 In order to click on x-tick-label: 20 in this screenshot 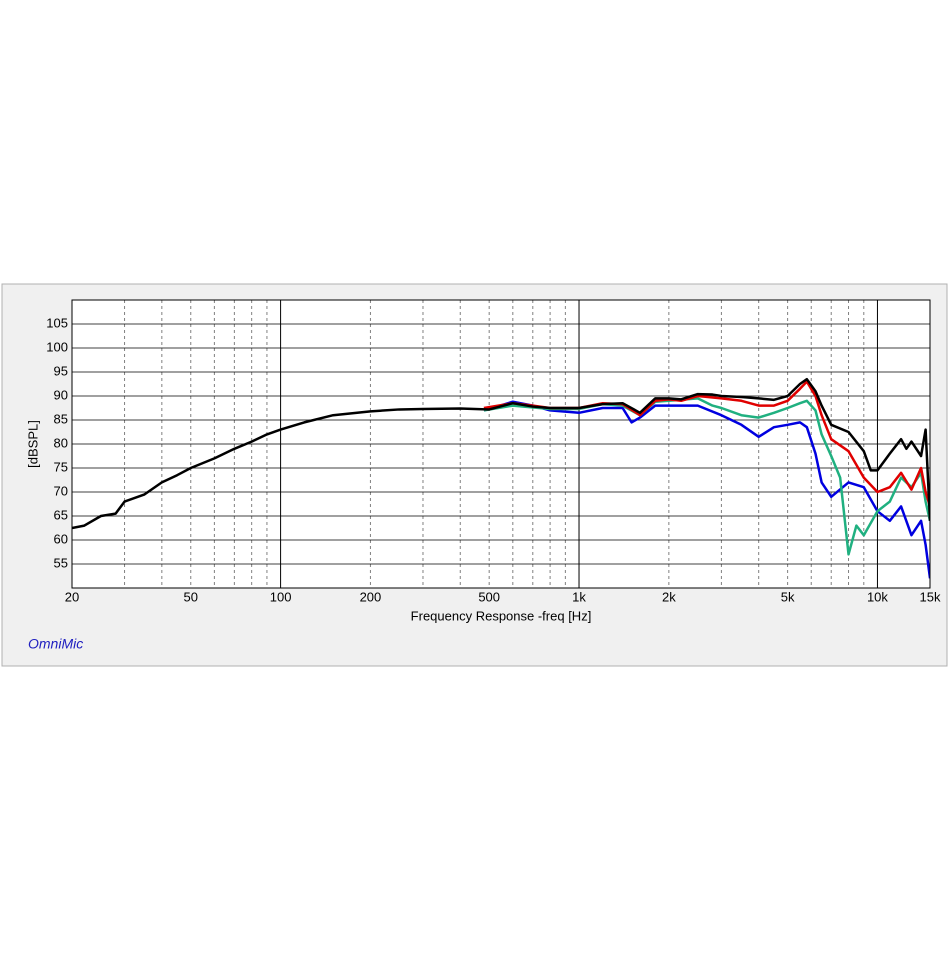, I will do `click(72, 596)`.